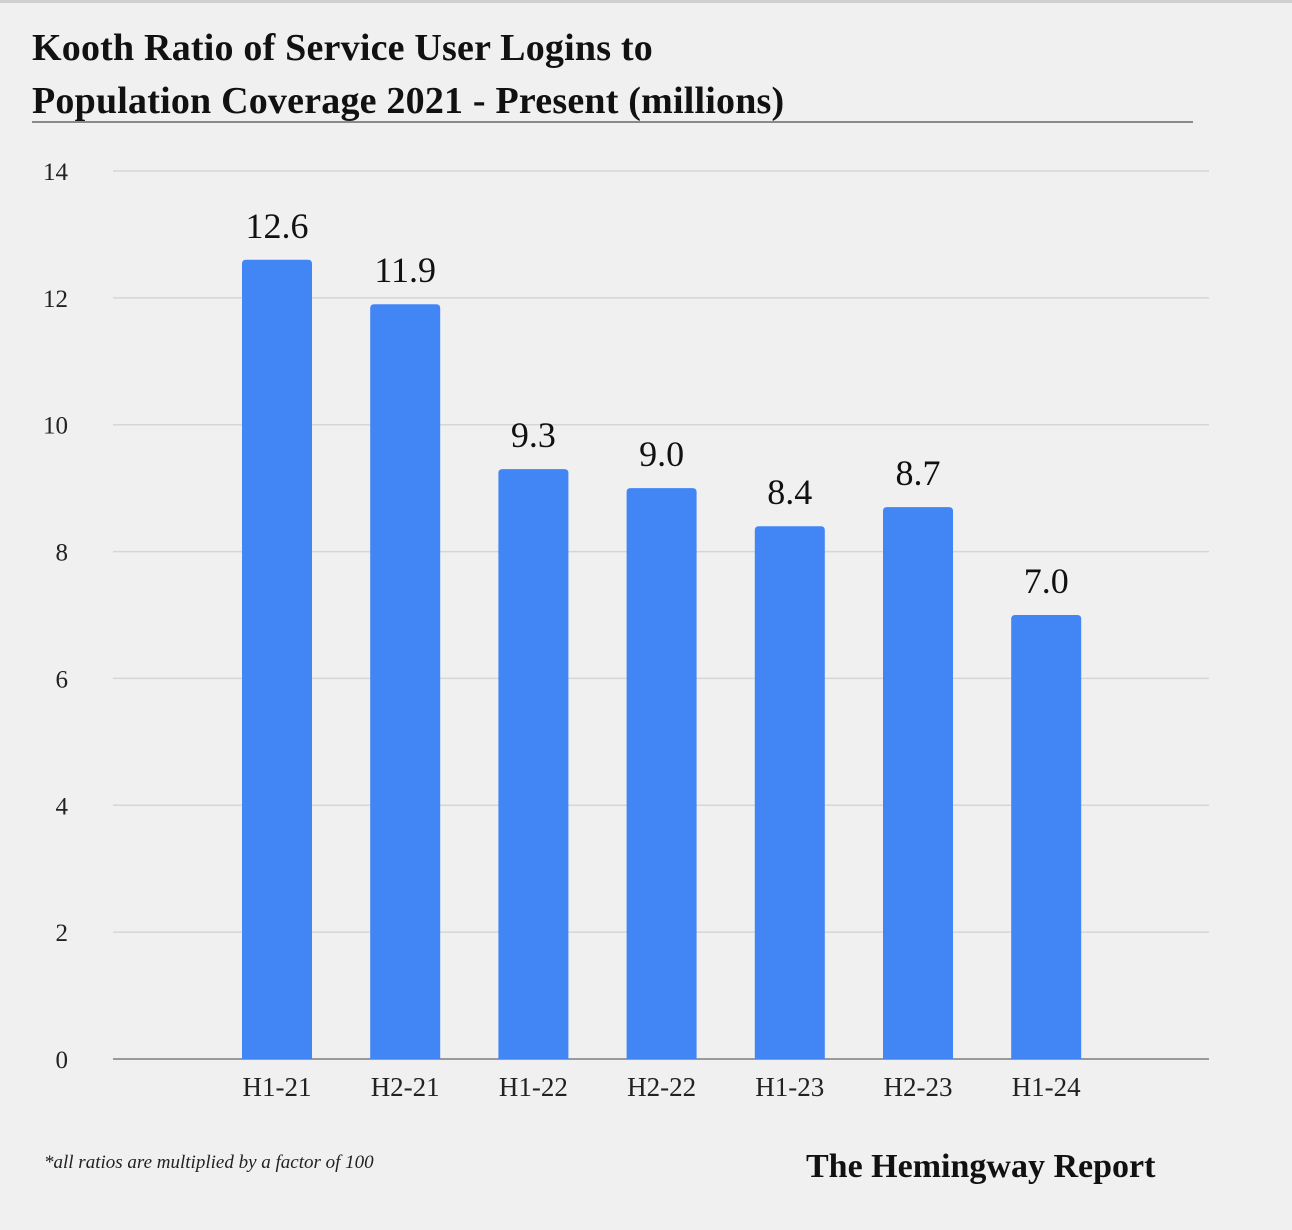 The image size is (1292, 1230). What do you see at coordinates (56, 616) in the screenshot?
I see `y-axis-ticks: 0 2 4 6 8 10 12 14` at bounding box center [56, 616].